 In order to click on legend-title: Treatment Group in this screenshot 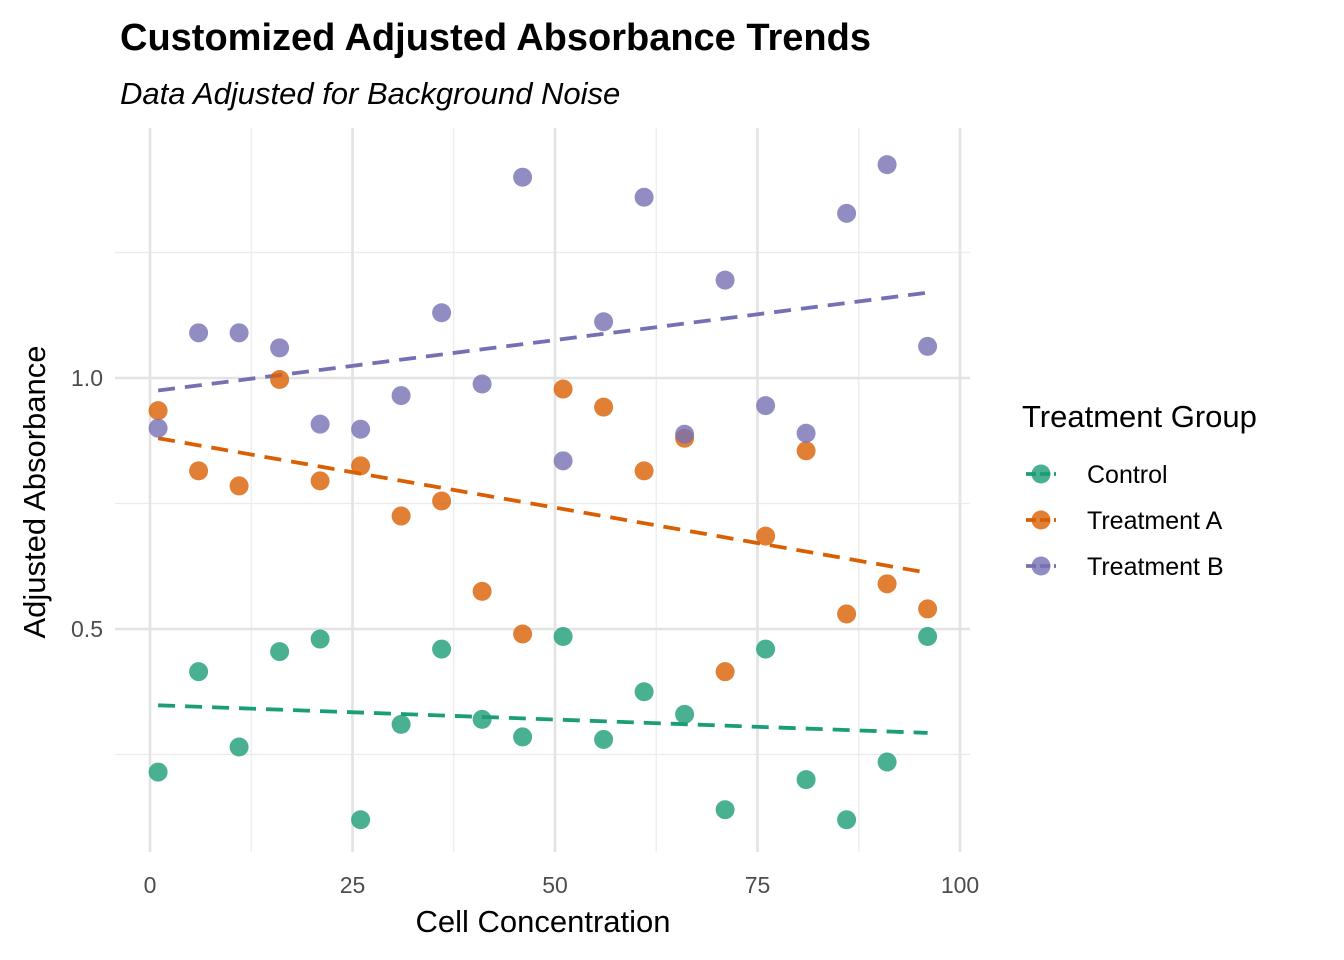, I will do `click(1139, 416)`.